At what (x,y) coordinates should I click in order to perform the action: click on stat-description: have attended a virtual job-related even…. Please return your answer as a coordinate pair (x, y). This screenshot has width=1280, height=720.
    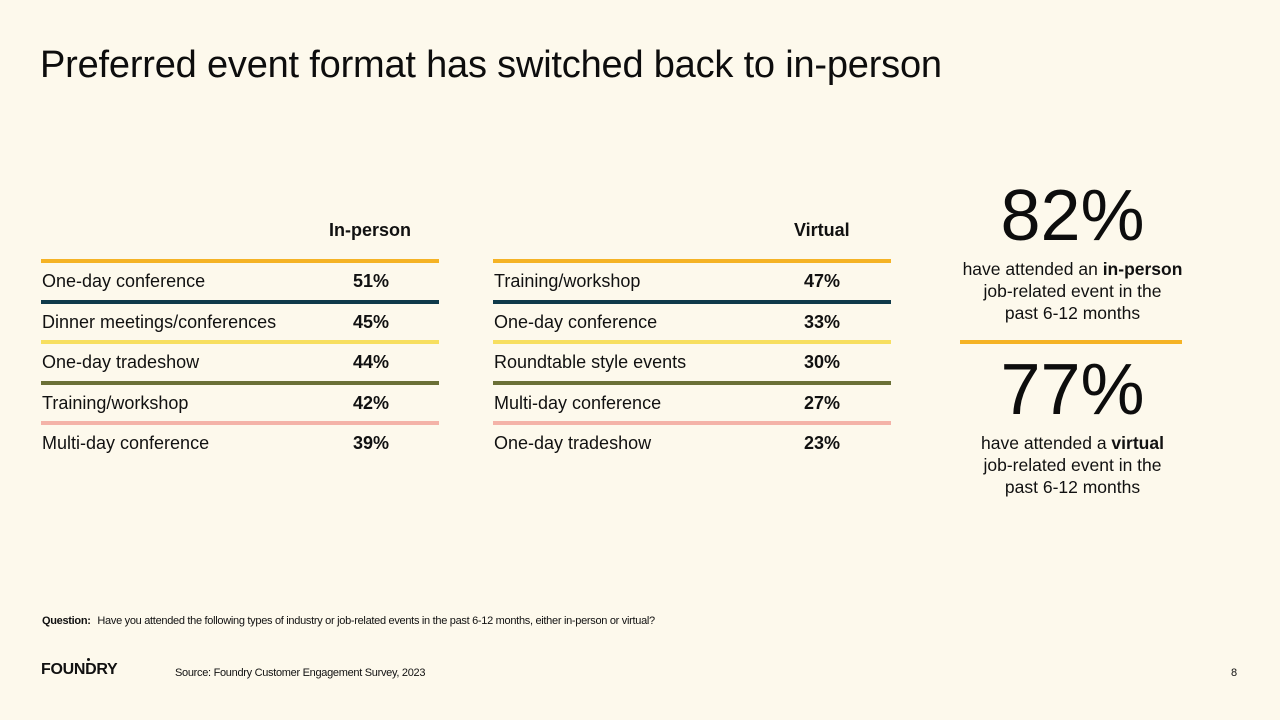
    Looking at the image, I should click on (1072, 465).